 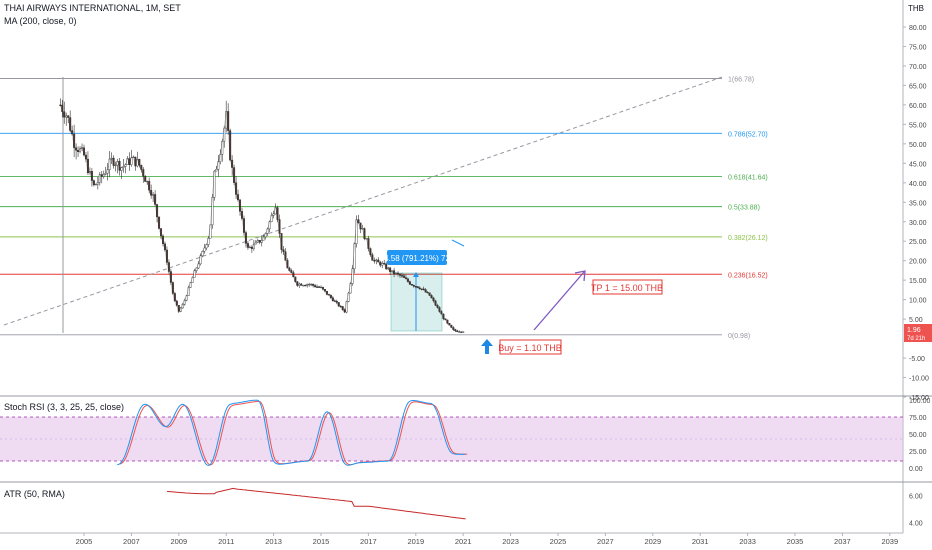 I want to click on price-tick-label: 5.00, so click(x=916, y=320).